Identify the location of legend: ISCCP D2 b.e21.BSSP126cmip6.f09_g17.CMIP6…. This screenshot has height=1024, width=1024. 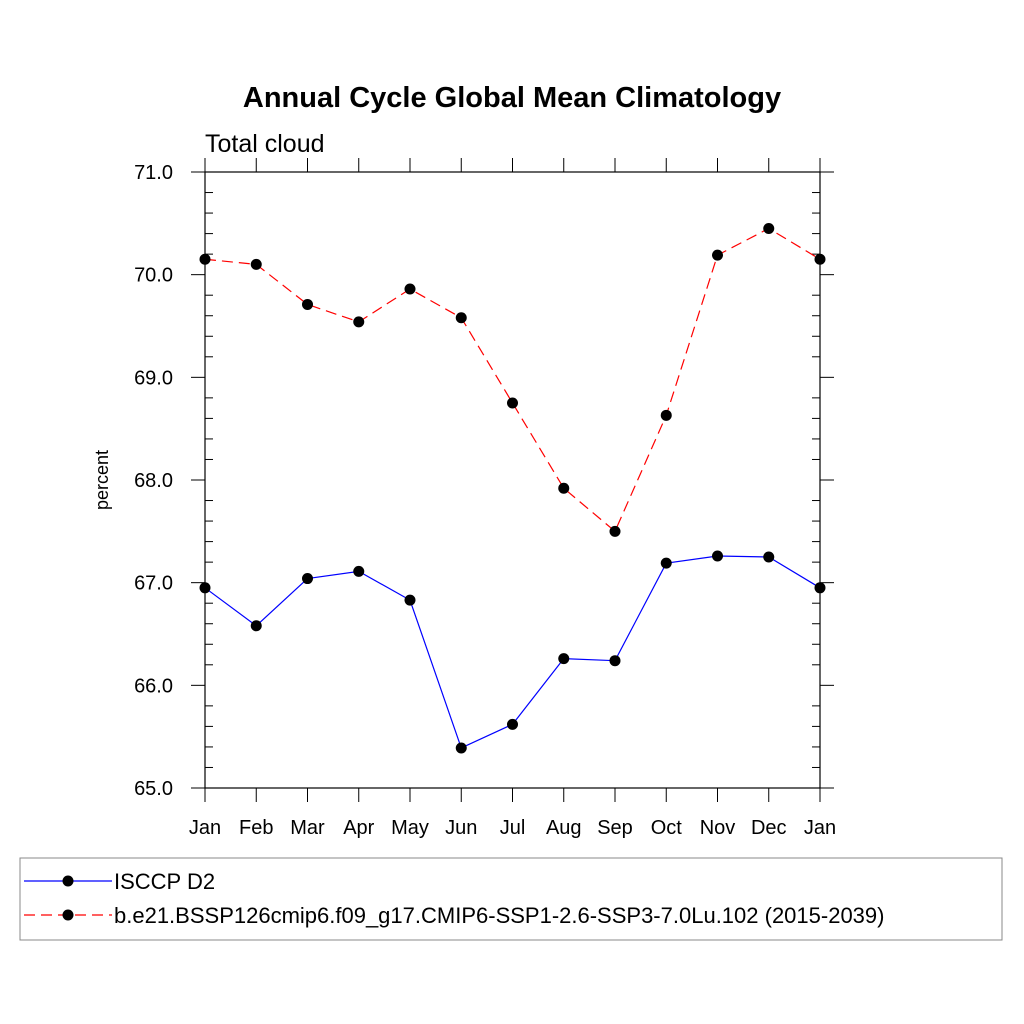
(454, 898).